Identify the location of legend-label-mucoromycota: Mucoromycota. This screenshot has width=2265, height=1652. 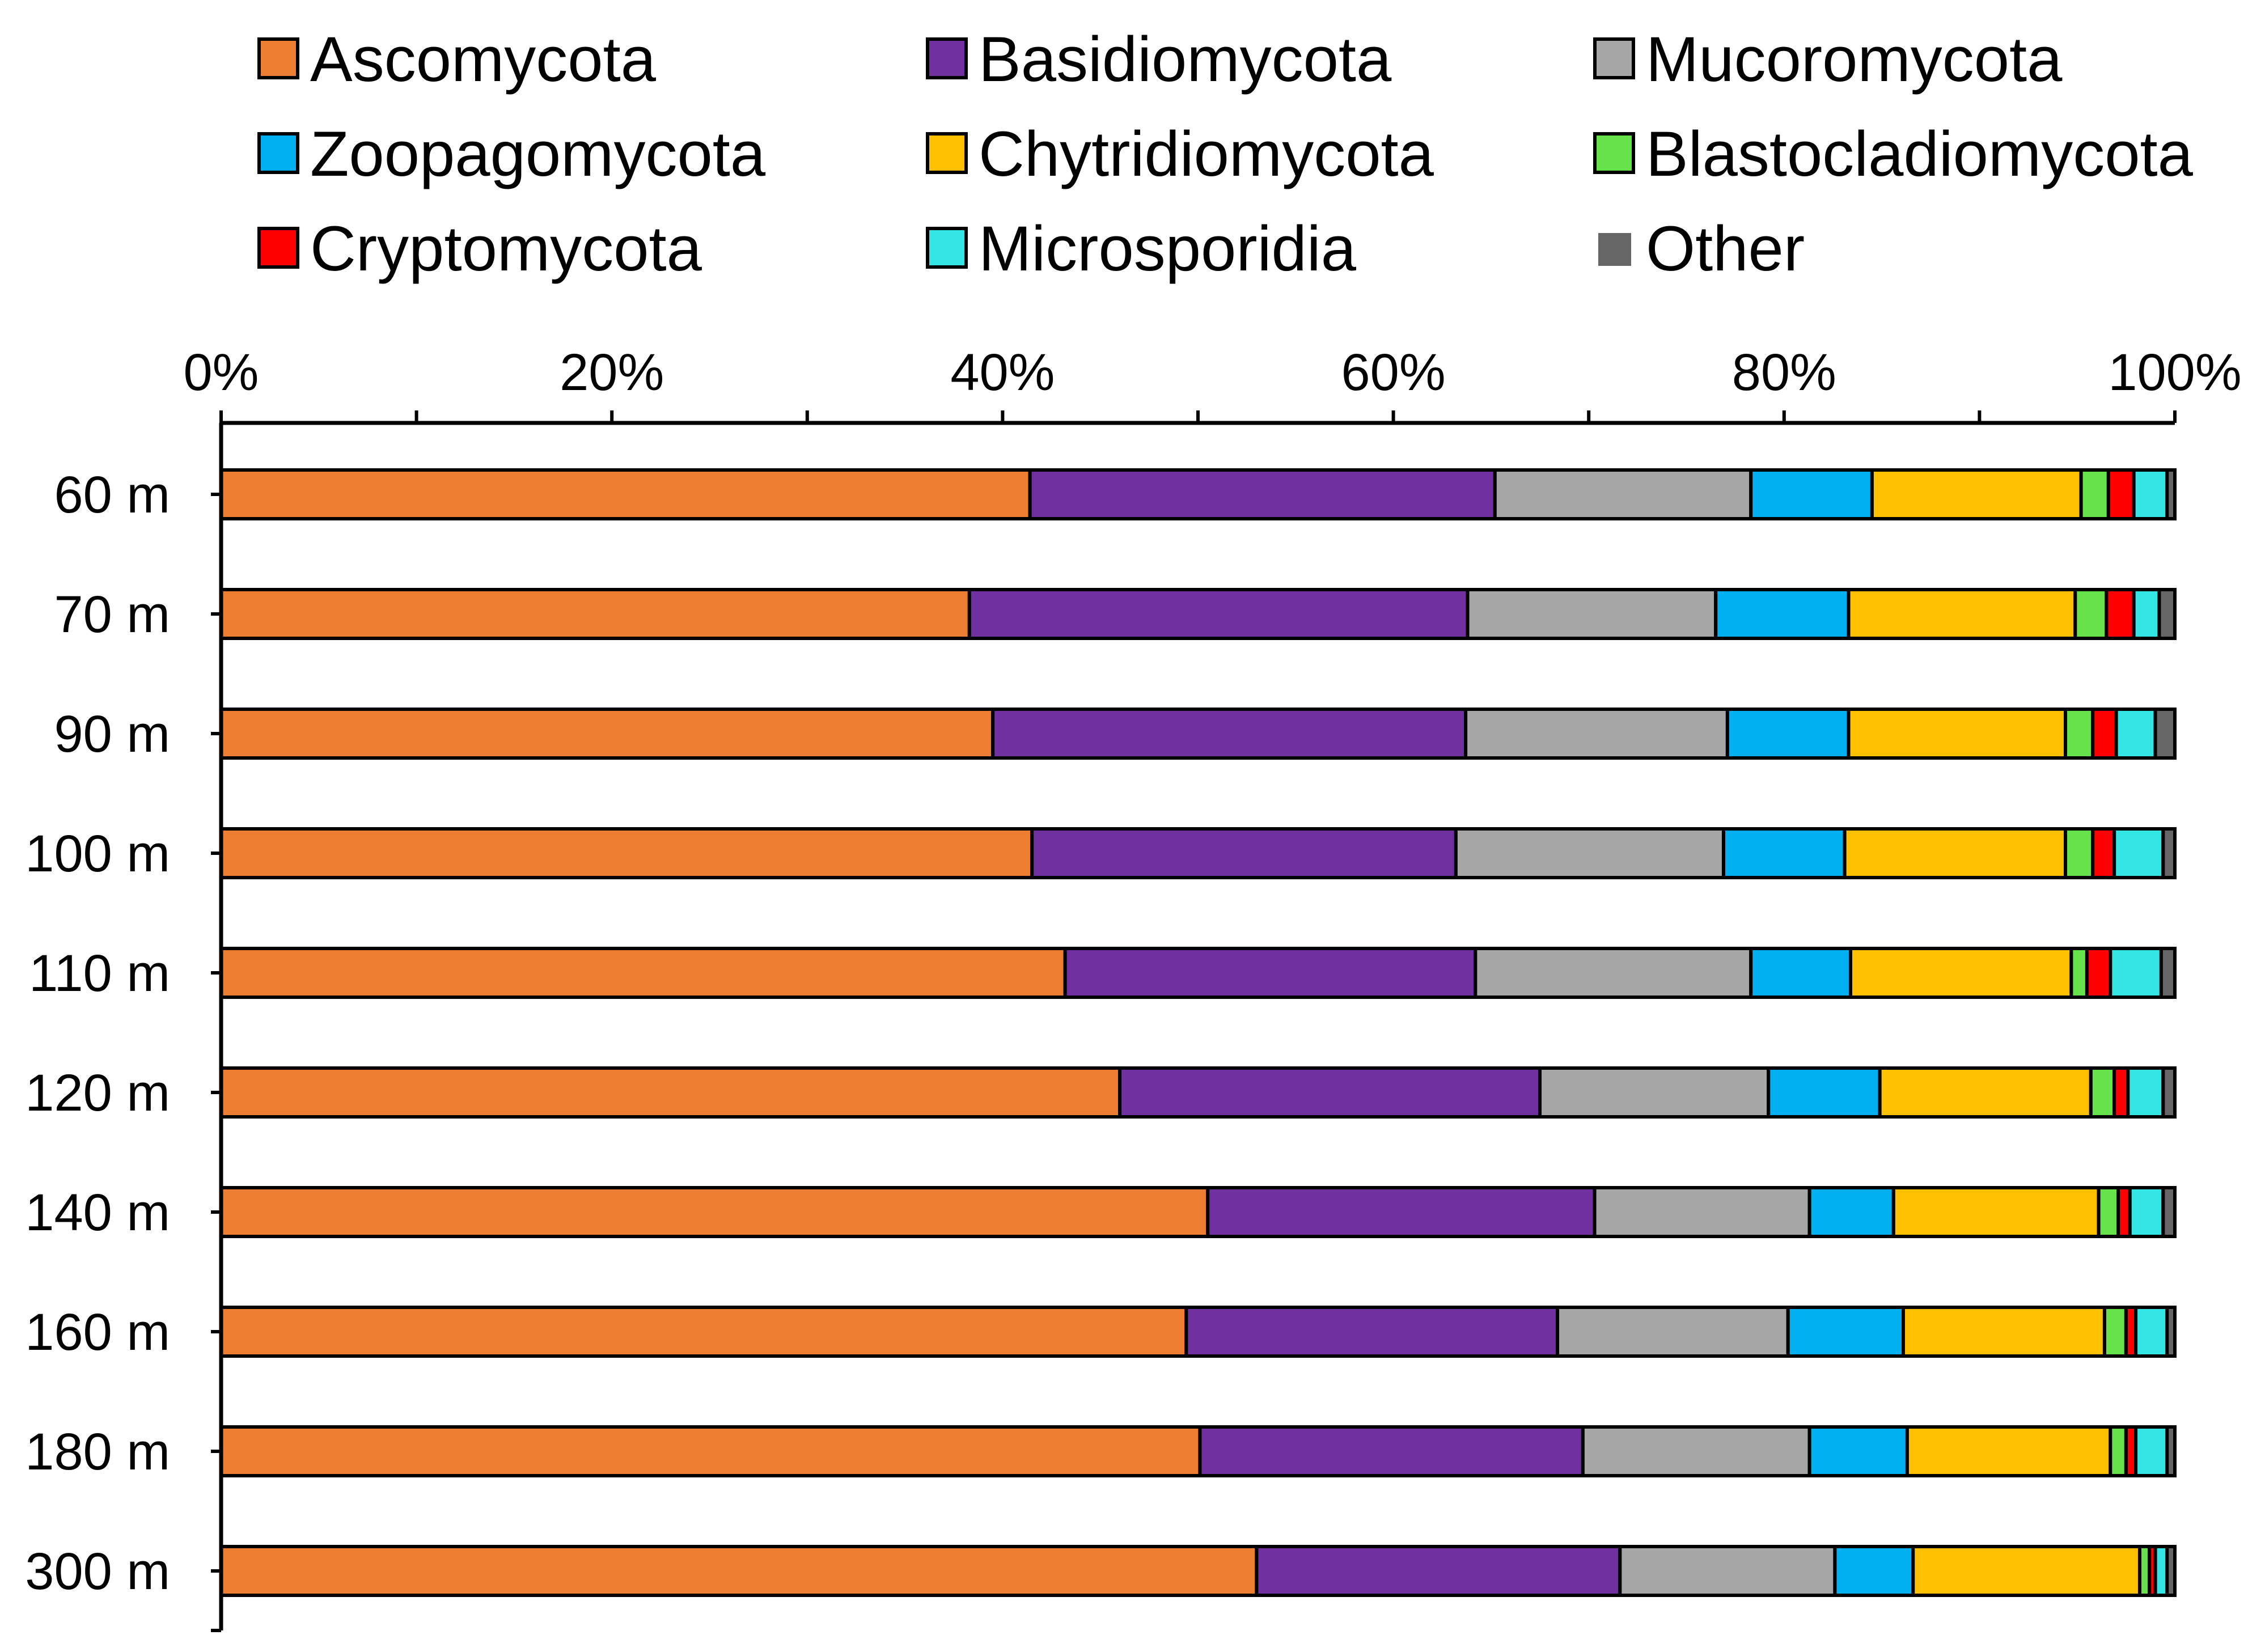
(1854, 60).